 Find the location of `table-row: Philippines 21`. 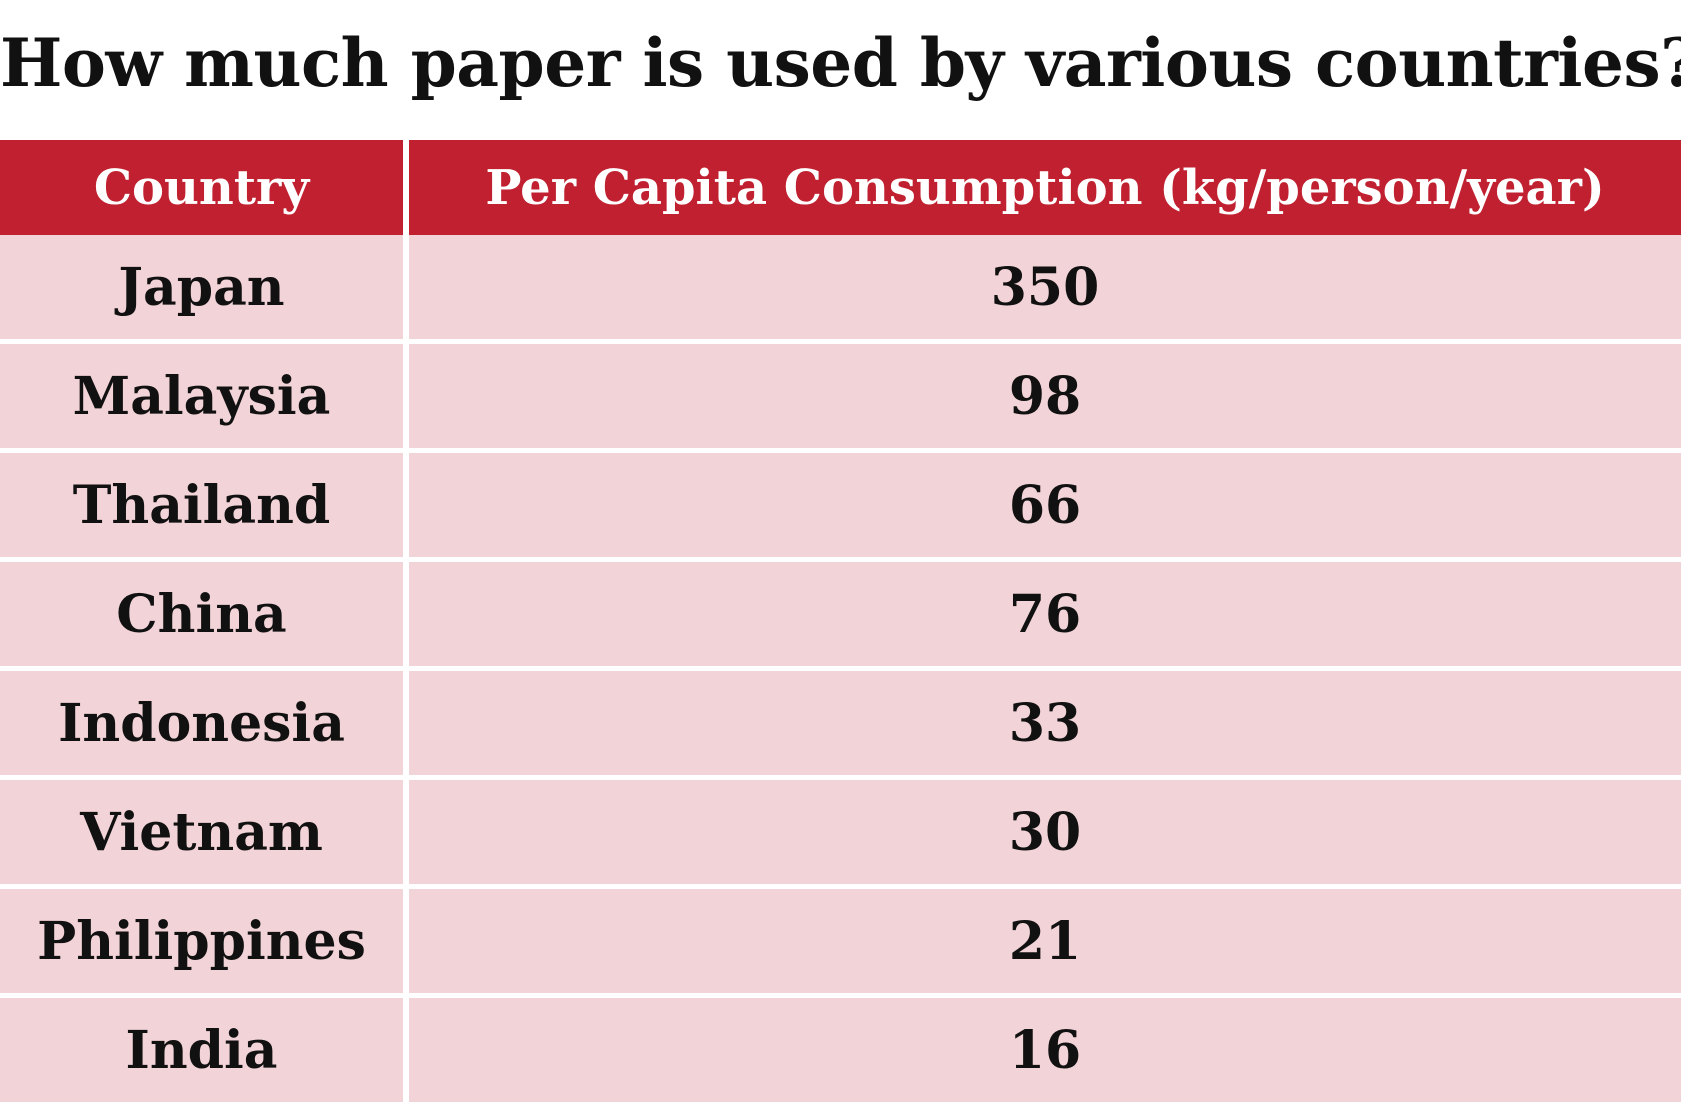

table-row: Philippines 21 is located at coordinates (840, 941).